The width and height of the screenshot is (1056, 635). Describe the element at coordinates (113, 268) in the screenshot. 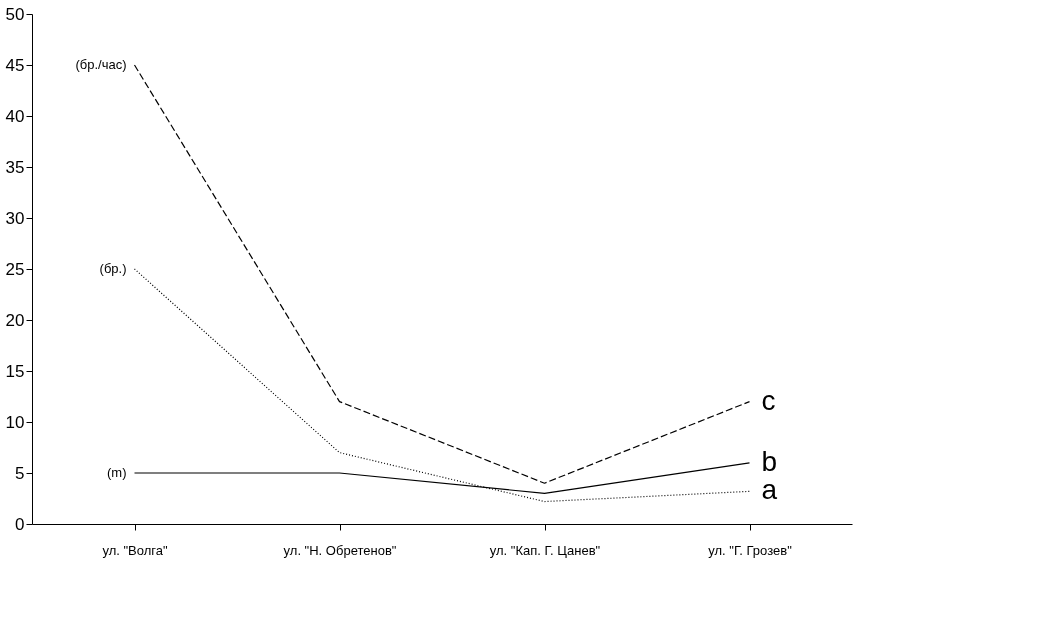

I see `annotation: (бр.)` at that location.